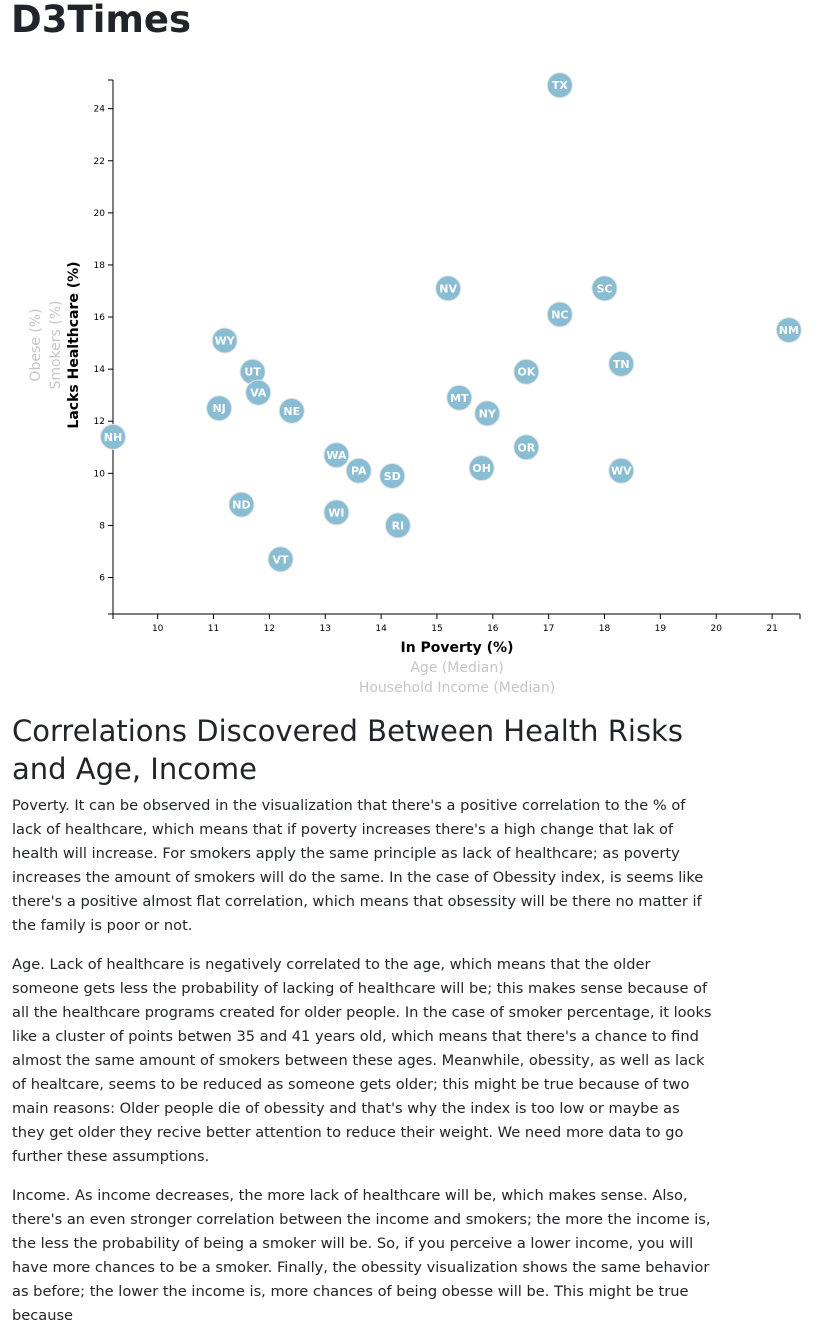  I want to click on state-point-va: VA, so click(258, 392).